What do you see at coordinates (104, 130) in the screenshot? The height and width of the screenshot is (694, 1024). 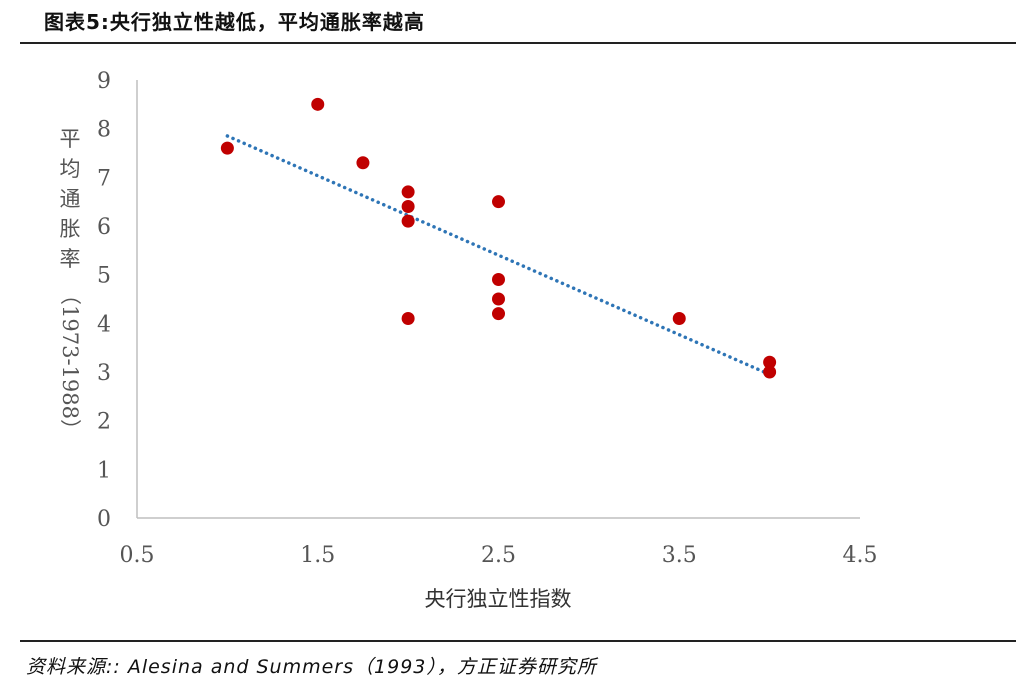 I see `y-tick-label: 8` at bounding box center [104, 130].